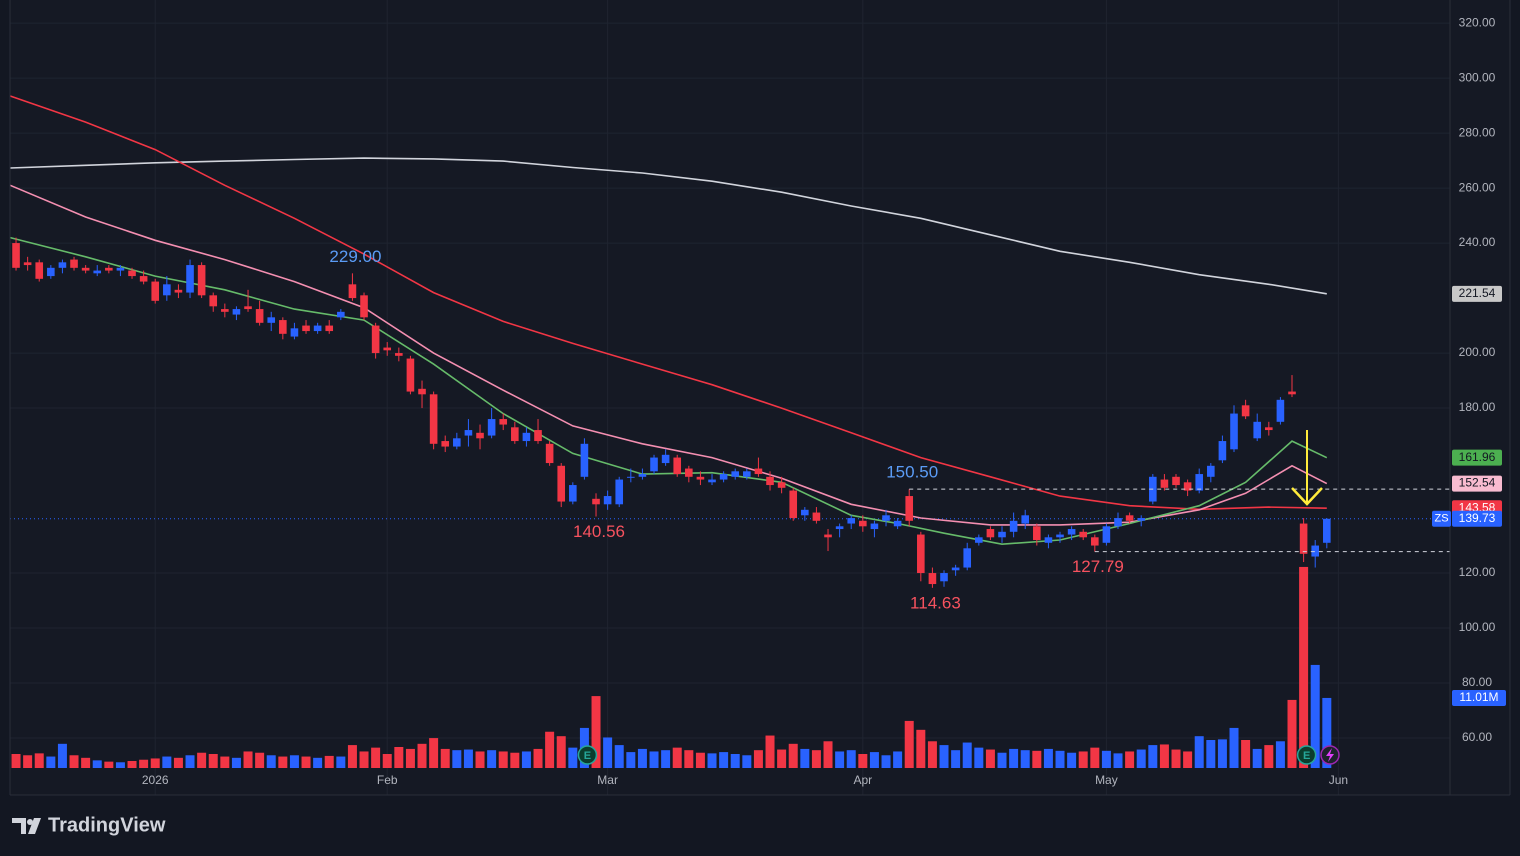 The image size is (1520, 856). What do you see at coordinates (1338, 780) in the screenshot?
I see `x-tick-label: Jun` at bounding box center [1338, 780].